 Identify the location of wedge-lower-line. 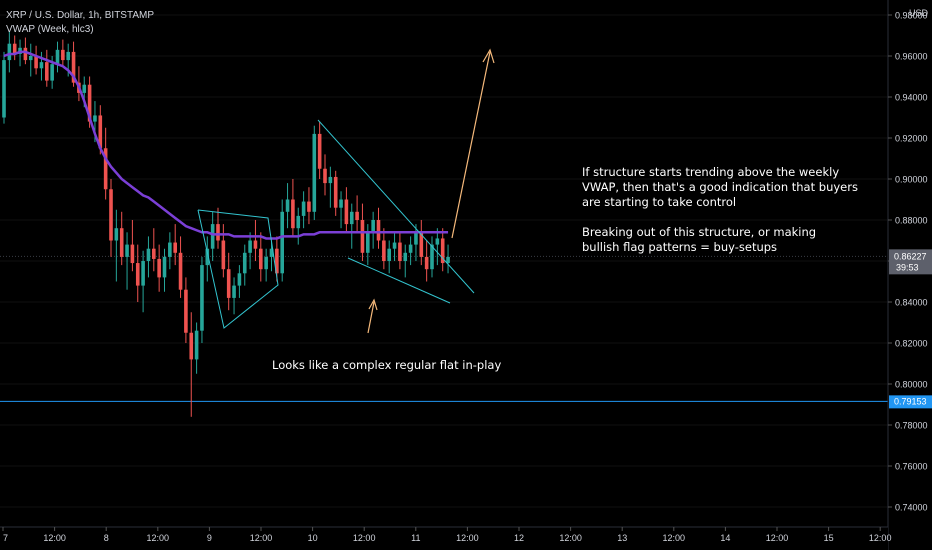
(399, 280).